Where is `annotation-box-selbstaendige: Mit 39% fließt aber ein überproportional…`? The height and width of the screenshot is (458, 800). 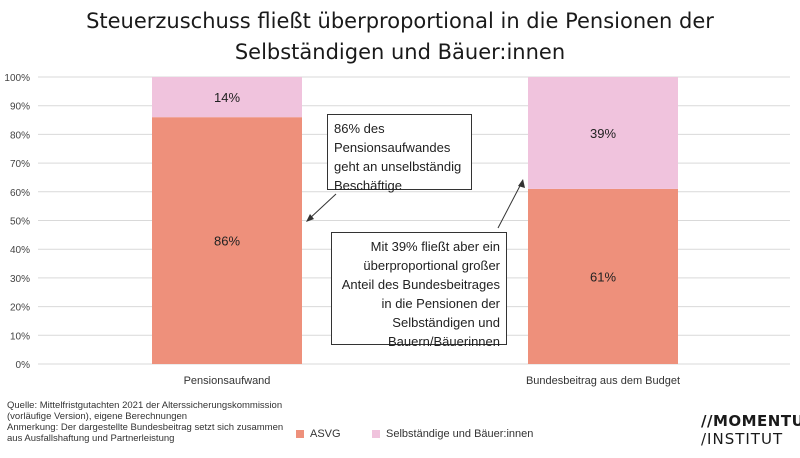 annotation-box-selbstaendige: Mit 39% fließt aber ein überproportional… is located at coordinates (419, 290).